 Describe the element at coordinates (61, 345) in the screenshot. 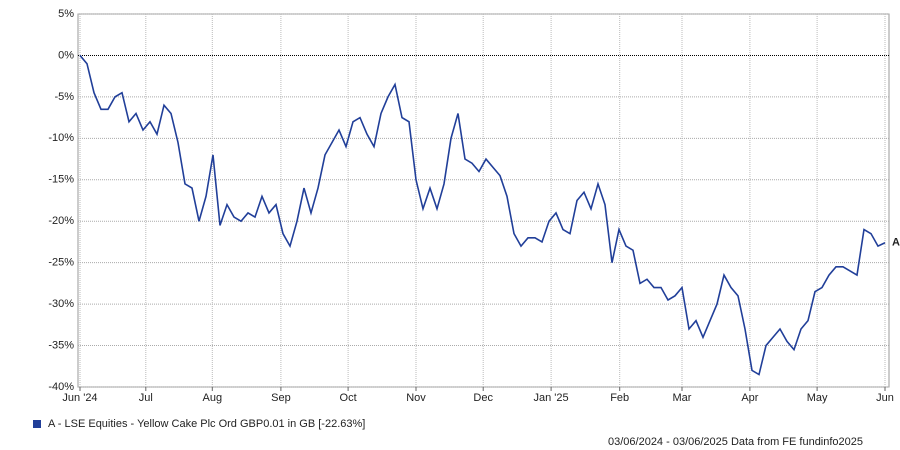

I see `y-tick-label: -35%` at that location.